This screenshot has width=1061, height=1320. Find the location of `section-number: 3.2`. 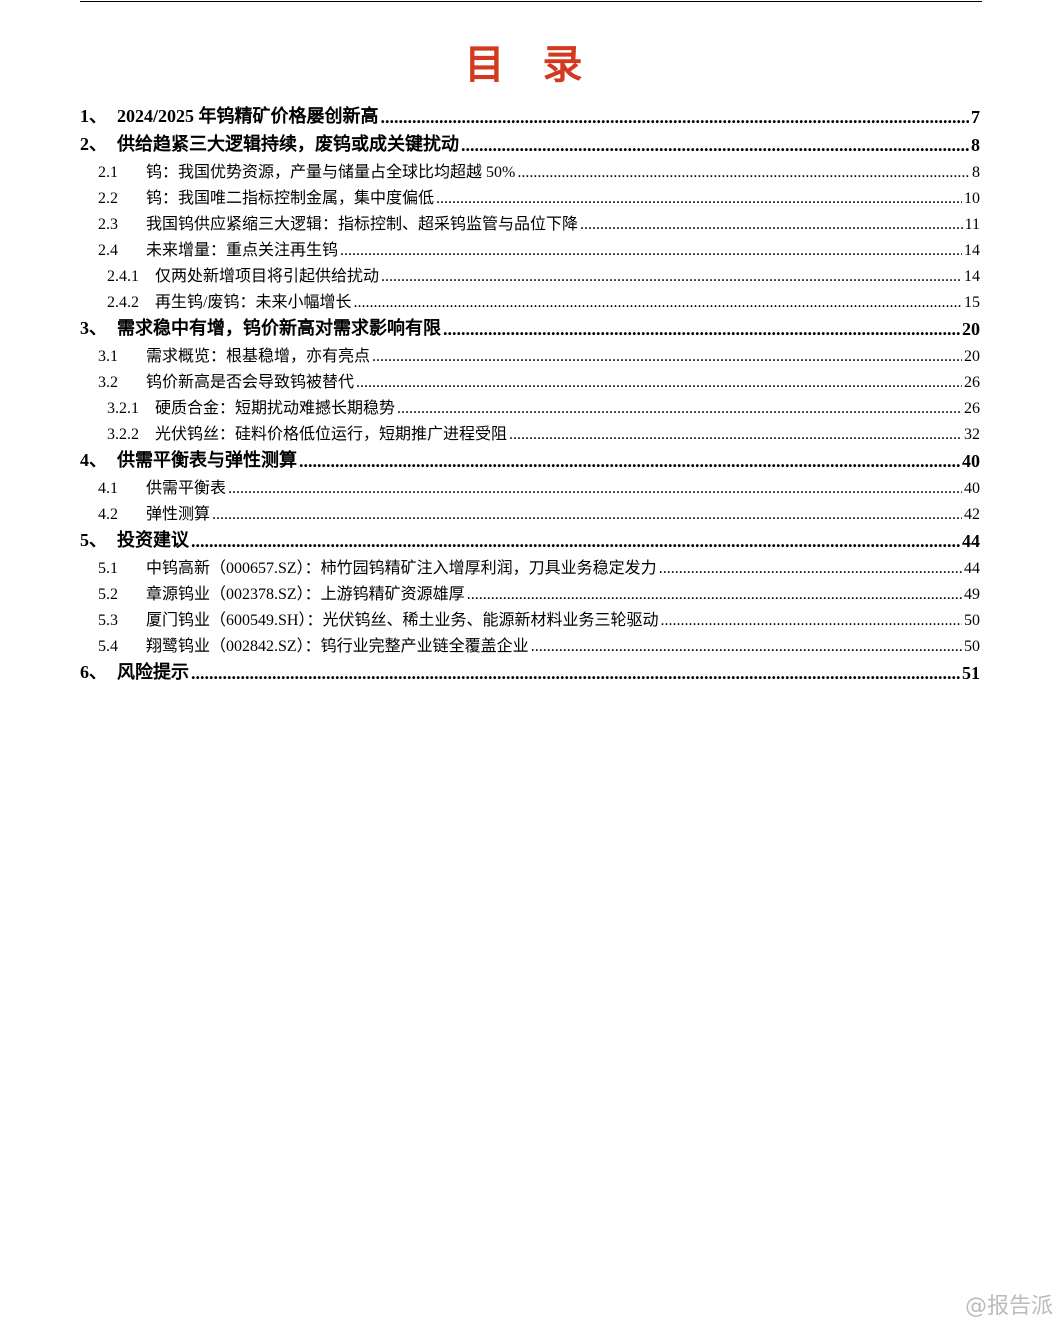

section-number: 3.2 is located at coordinates (108, 382).